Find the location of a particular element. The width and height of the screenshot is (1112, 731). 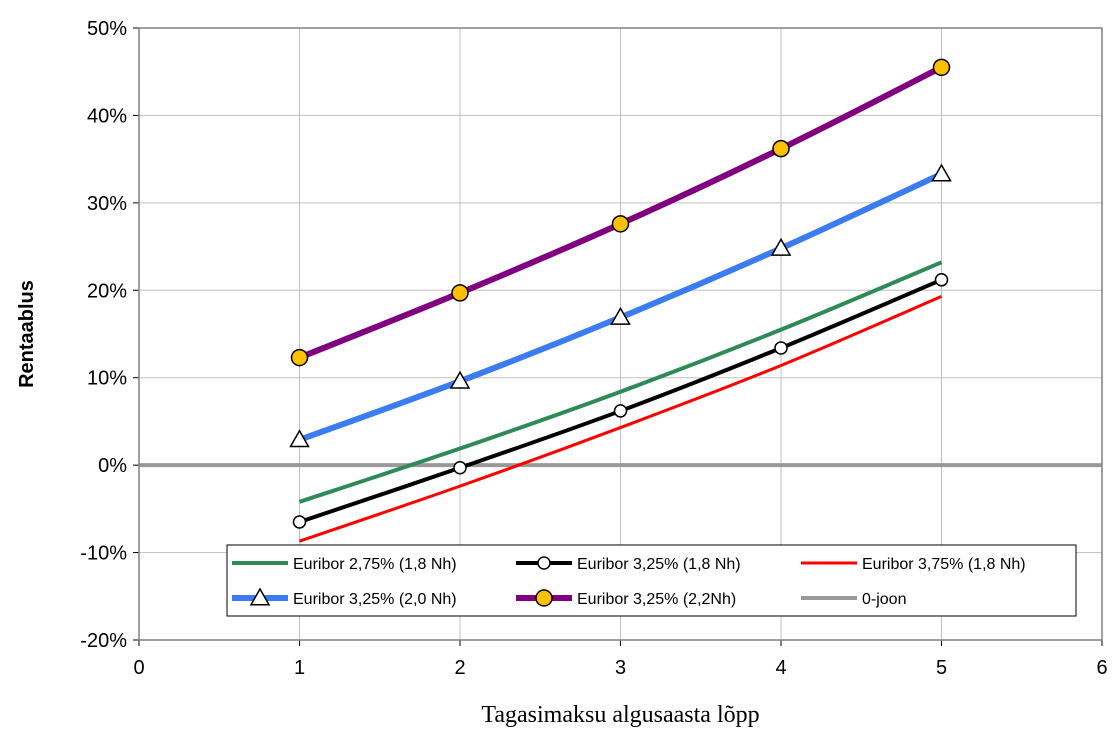

x-axis-label: Tagasimaksu algusaasta lõpp is located at coordinates (620, 715).